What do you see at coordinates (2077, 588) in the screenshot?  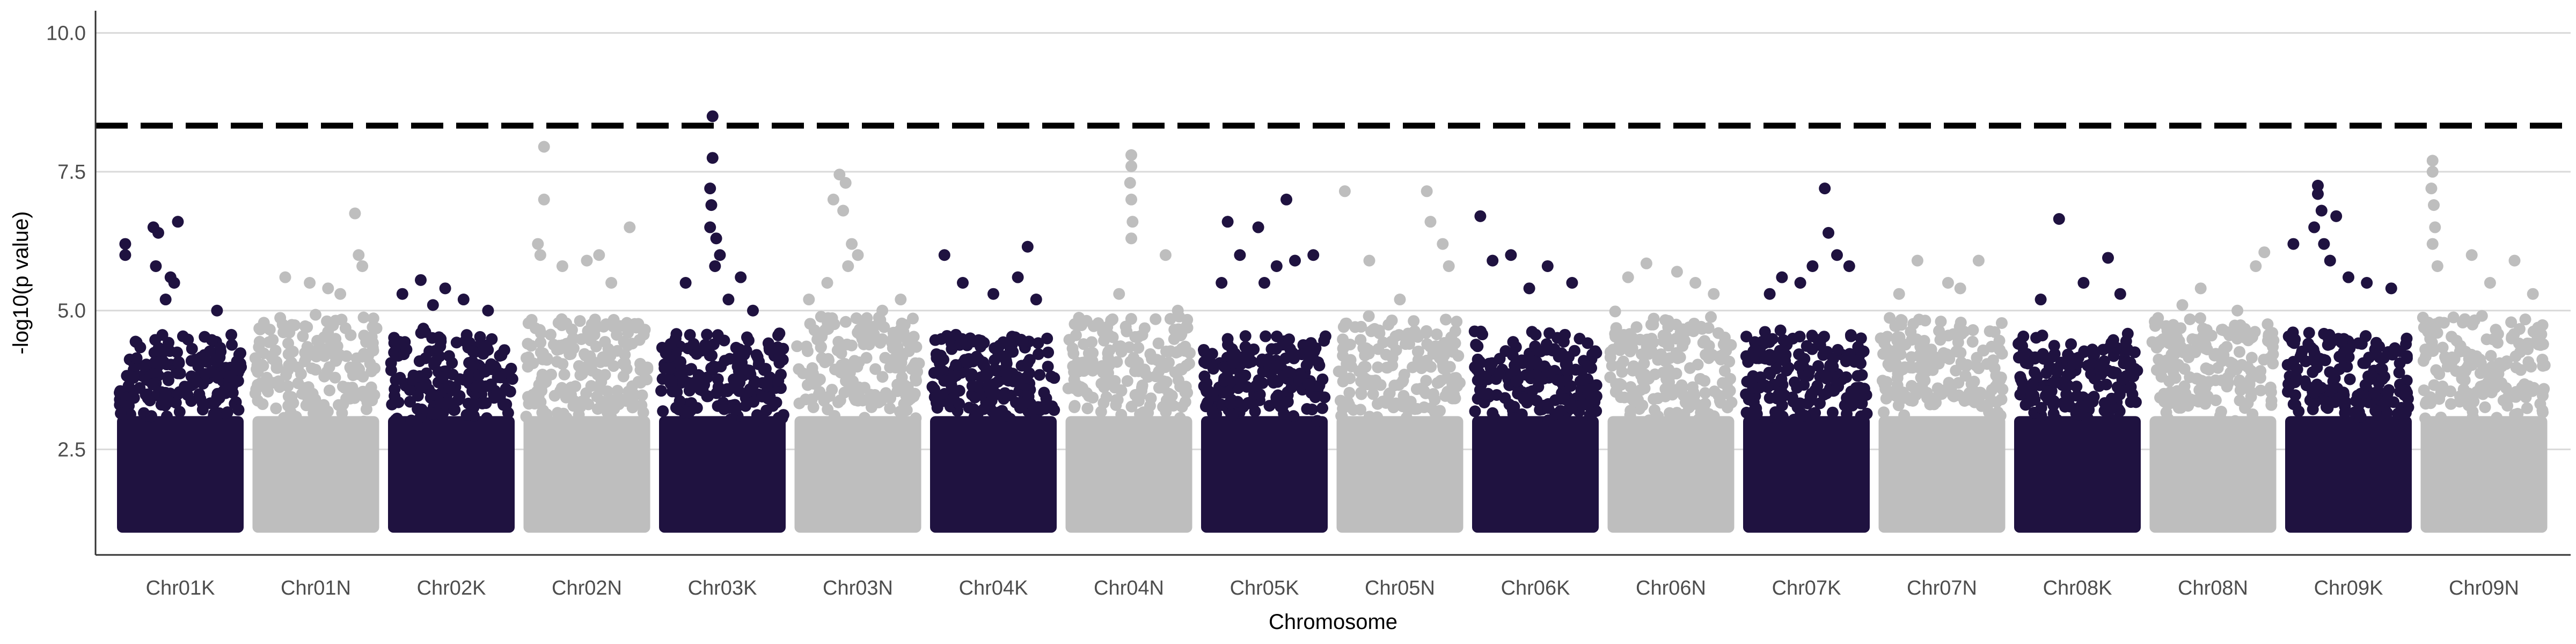 I see `x-tick-label: Chr08K` at bounding box center [2077, 588].